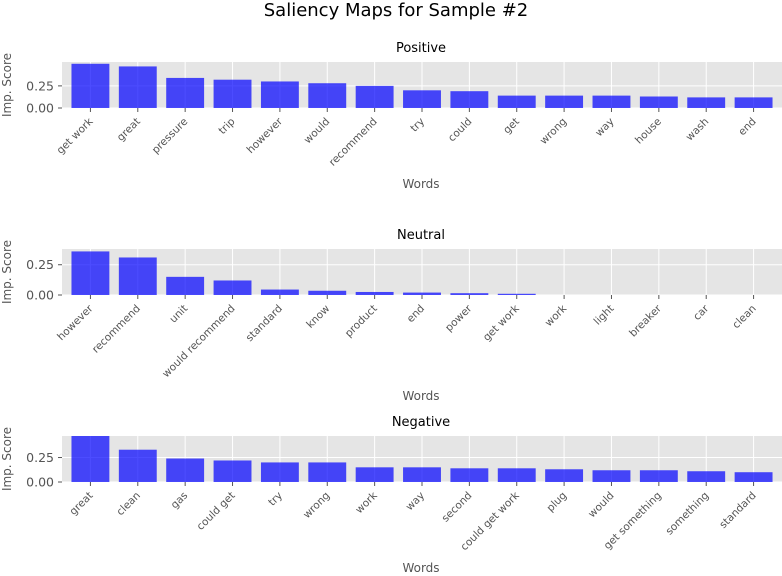 The image size is (782, 576). What do you see at coordinates (457, 507) in the screenshot?
I see `x-tick-label: second` at bounding box center [457, 507].